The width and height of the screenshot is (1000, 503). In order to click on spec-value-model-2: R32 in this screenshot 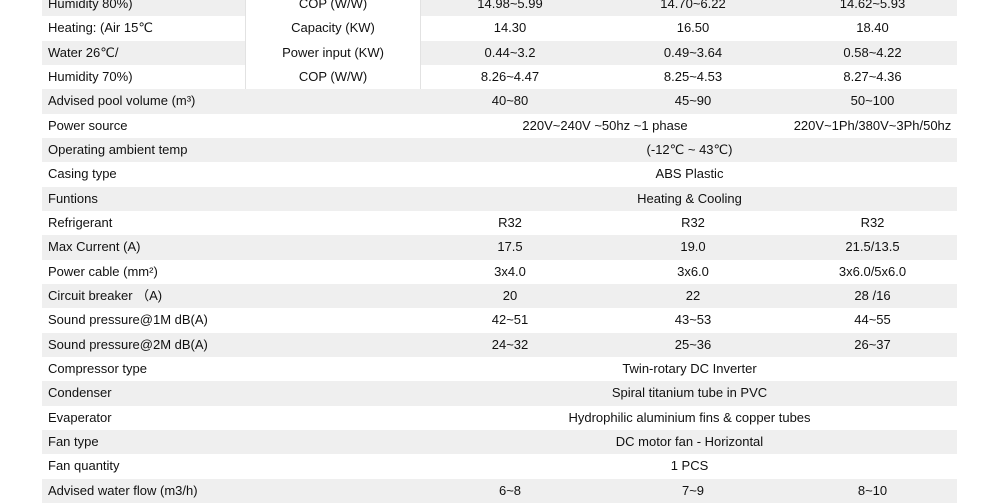, I will do `click(693, 222)`.